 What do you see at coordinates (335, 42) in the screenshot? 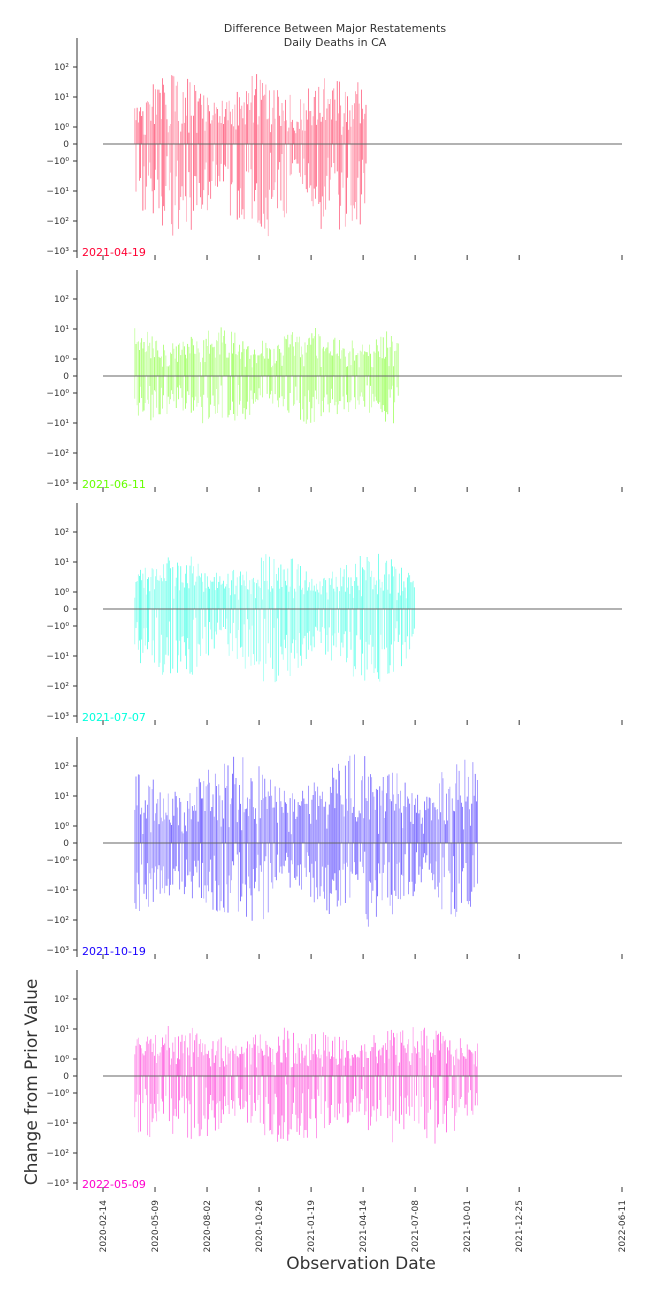
I see `chart-title-line2: Daily Deaths in CA` at bounding box center [335, 42].